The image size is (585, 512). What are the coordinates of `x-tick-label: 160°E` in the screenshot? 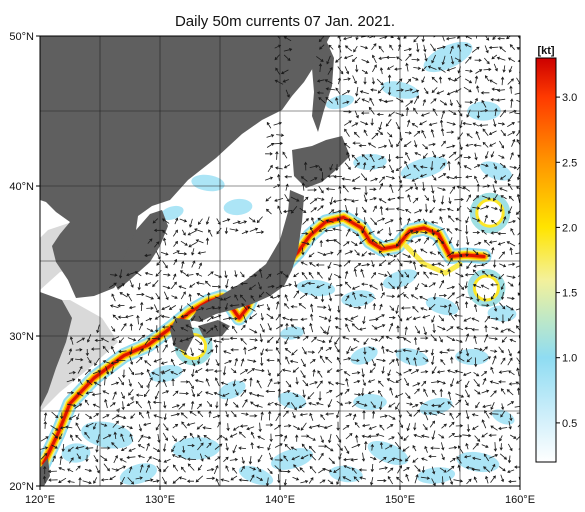 It's located at (520, 500).